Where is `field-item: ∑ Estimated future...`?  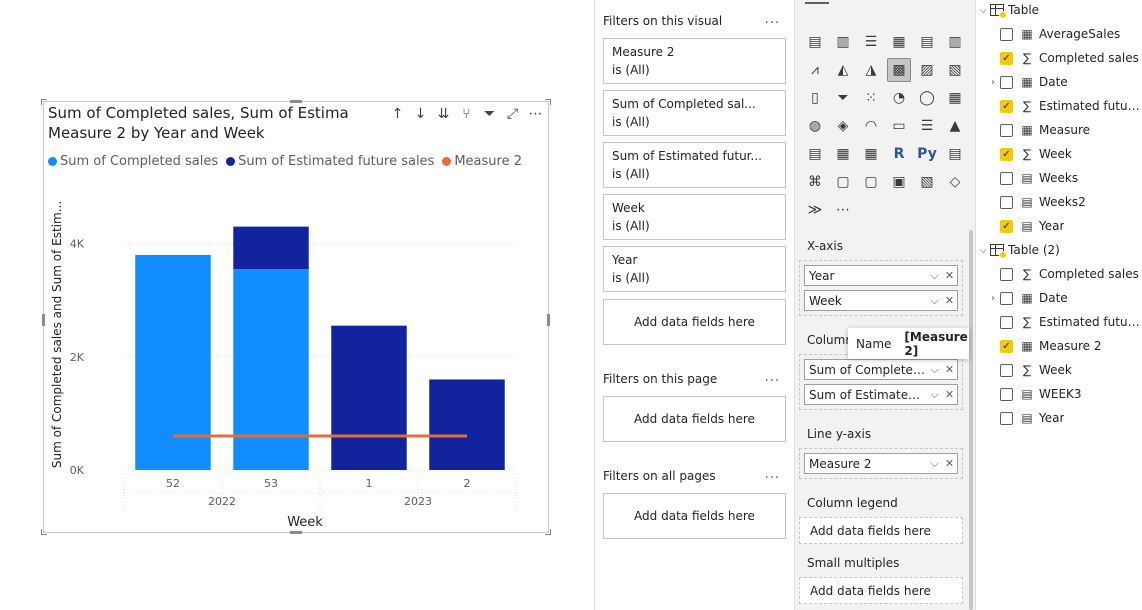 field-item: ∑ Estimated future... is located at coordinates (1059, 322).